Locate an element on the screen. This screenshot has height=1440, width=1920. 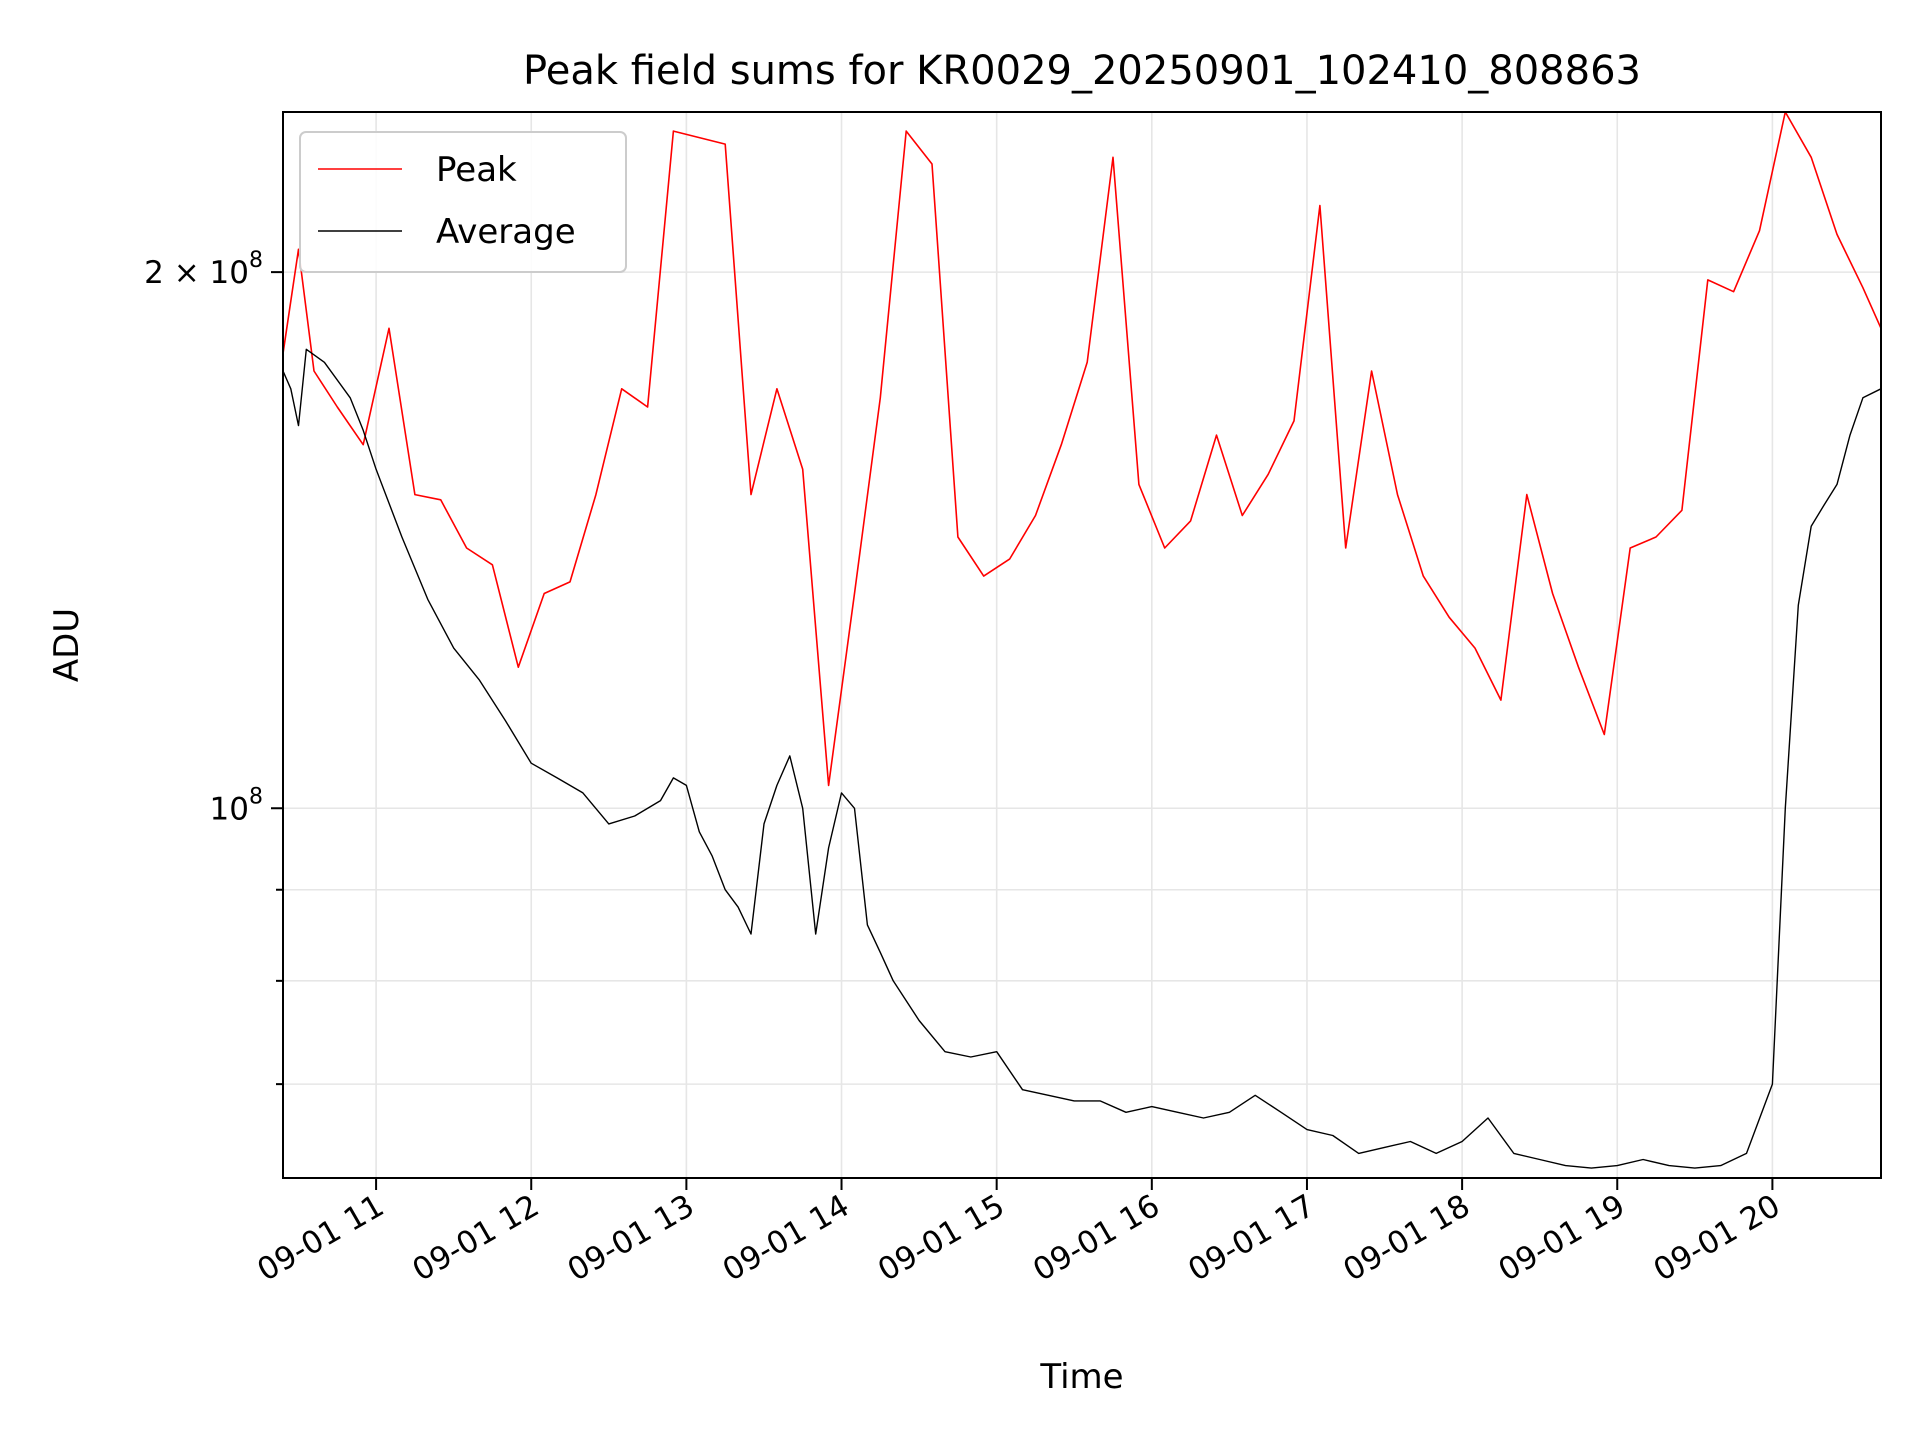
y-axis-label: ADU is located at coordinates (67, 645).